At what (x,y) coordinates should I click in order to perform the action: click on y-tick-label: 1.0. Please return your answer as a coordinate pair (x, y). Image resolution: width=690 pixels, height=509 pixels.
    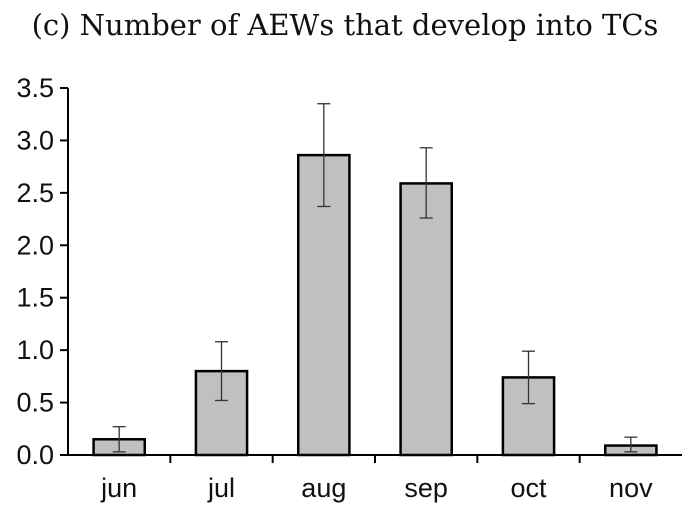
    Looking at the image, I should click on (35, 350).